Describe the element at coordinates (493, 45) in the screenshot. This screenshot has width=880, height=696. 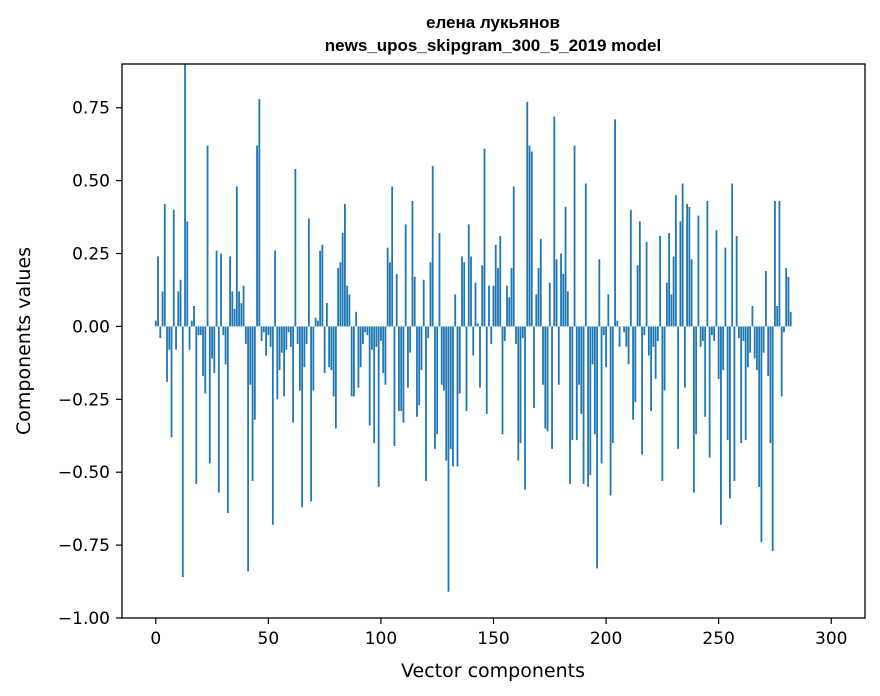
I see `chart-subtitle: news_upos_skipgram_300_5_2019 model` at that location.